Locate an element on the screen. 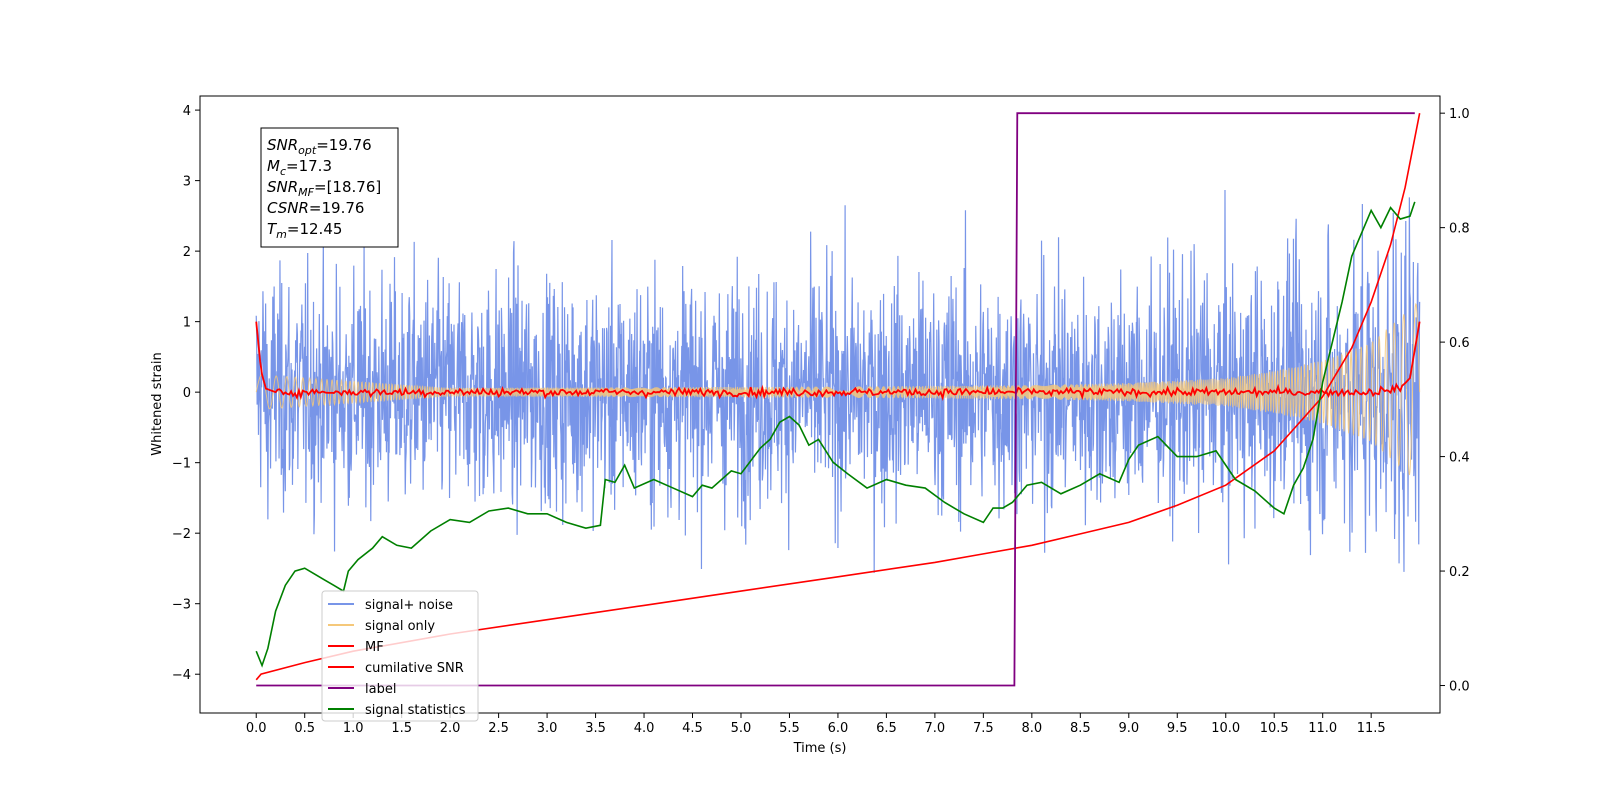  x-tick-label: 7.0 is located at coordinates (935, 728).